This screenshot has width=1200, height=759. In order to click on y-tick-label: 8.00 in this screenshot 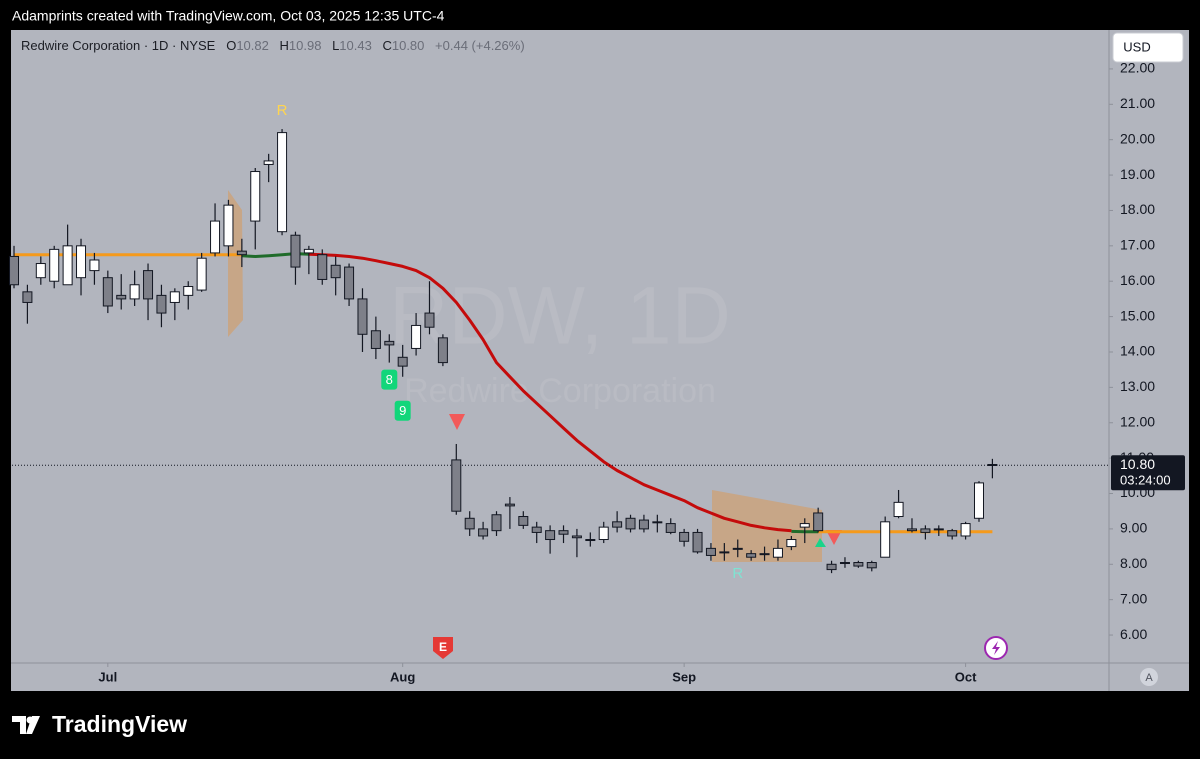, I will do `click(1133, 563)`.